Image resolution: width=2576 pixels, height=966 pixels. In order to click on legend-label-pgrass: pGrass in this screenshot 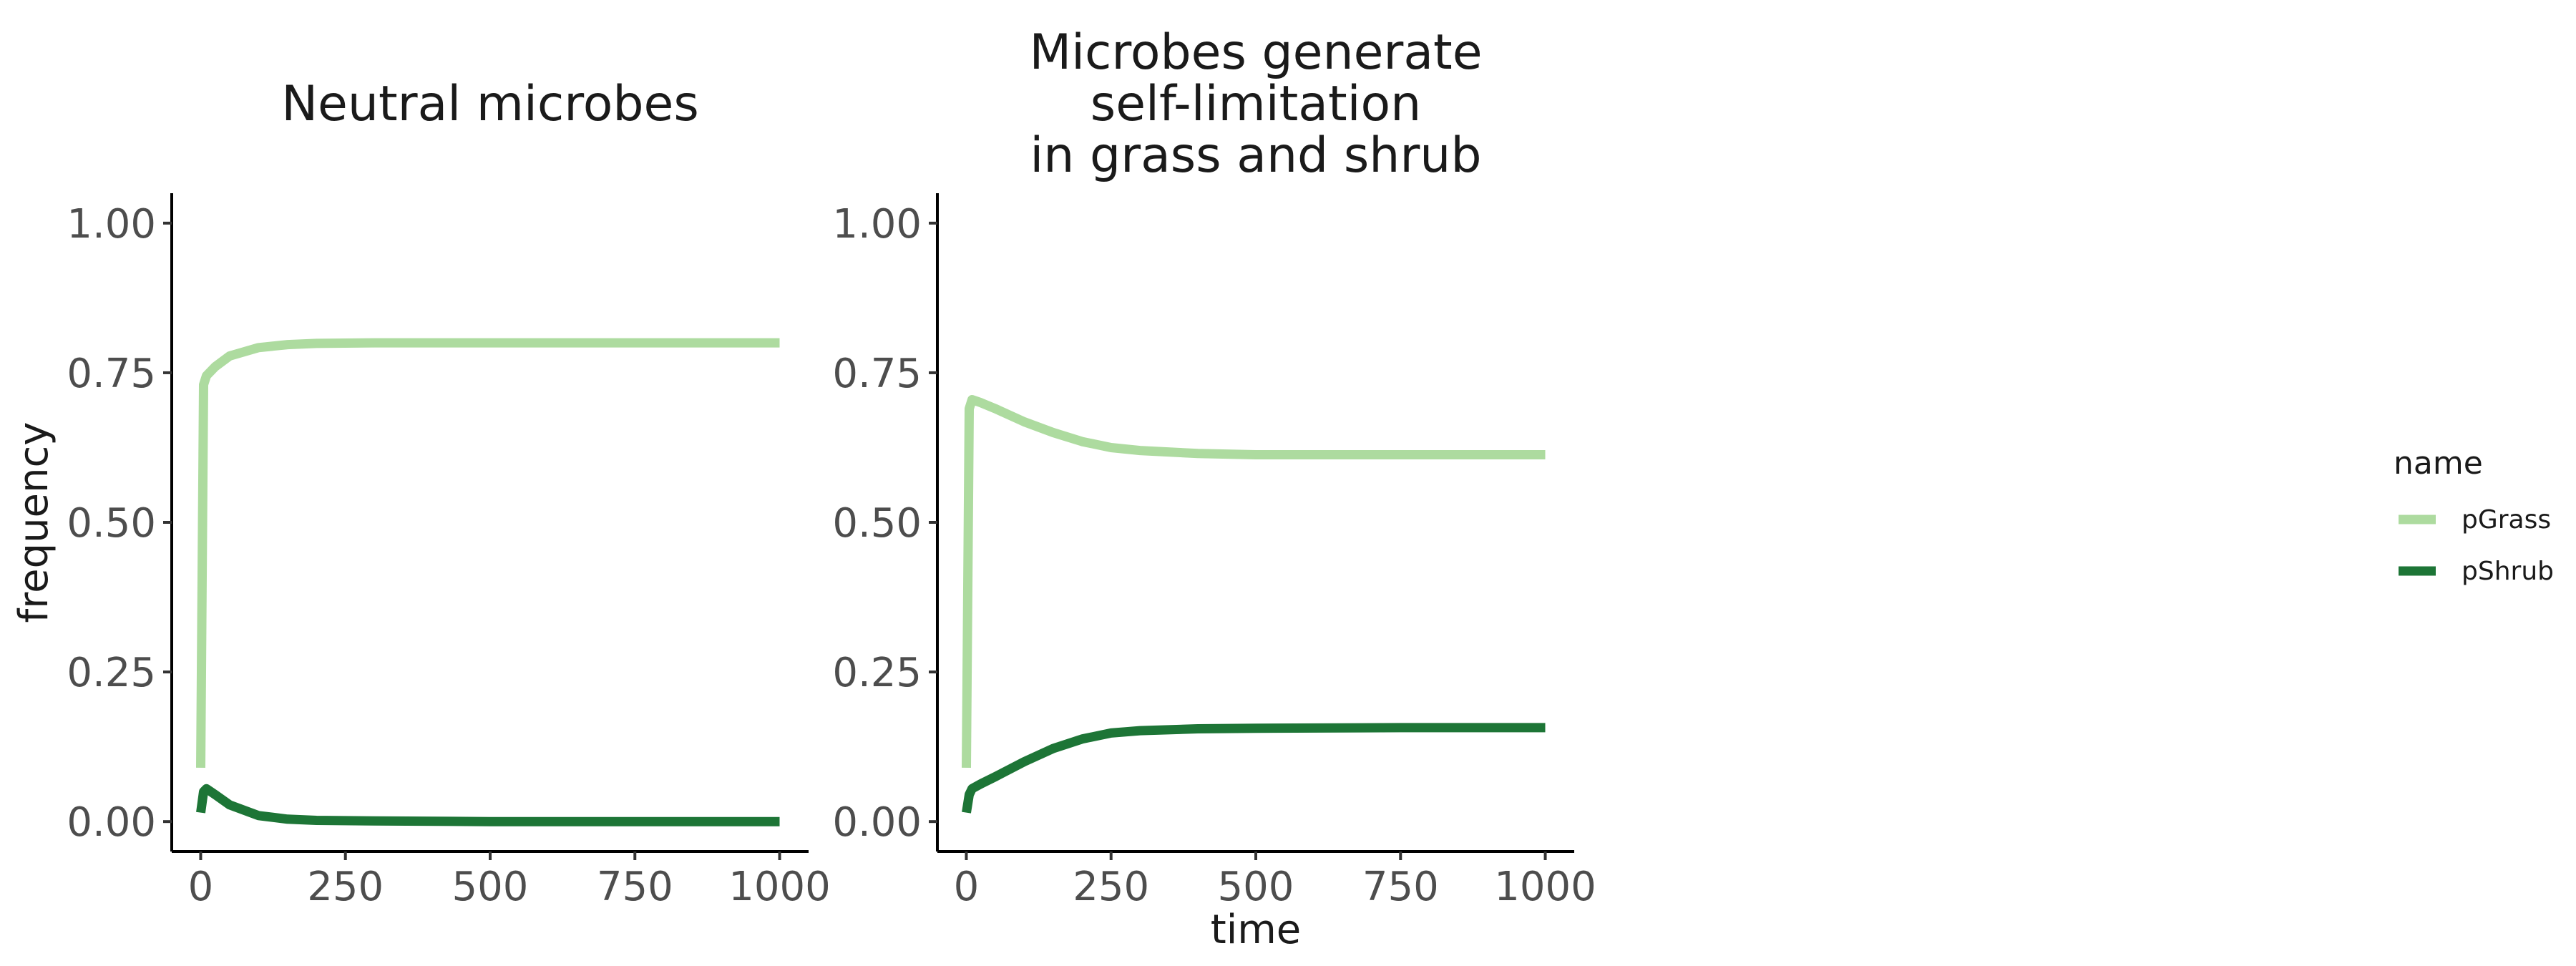, I will do `click(2506, 520)`.